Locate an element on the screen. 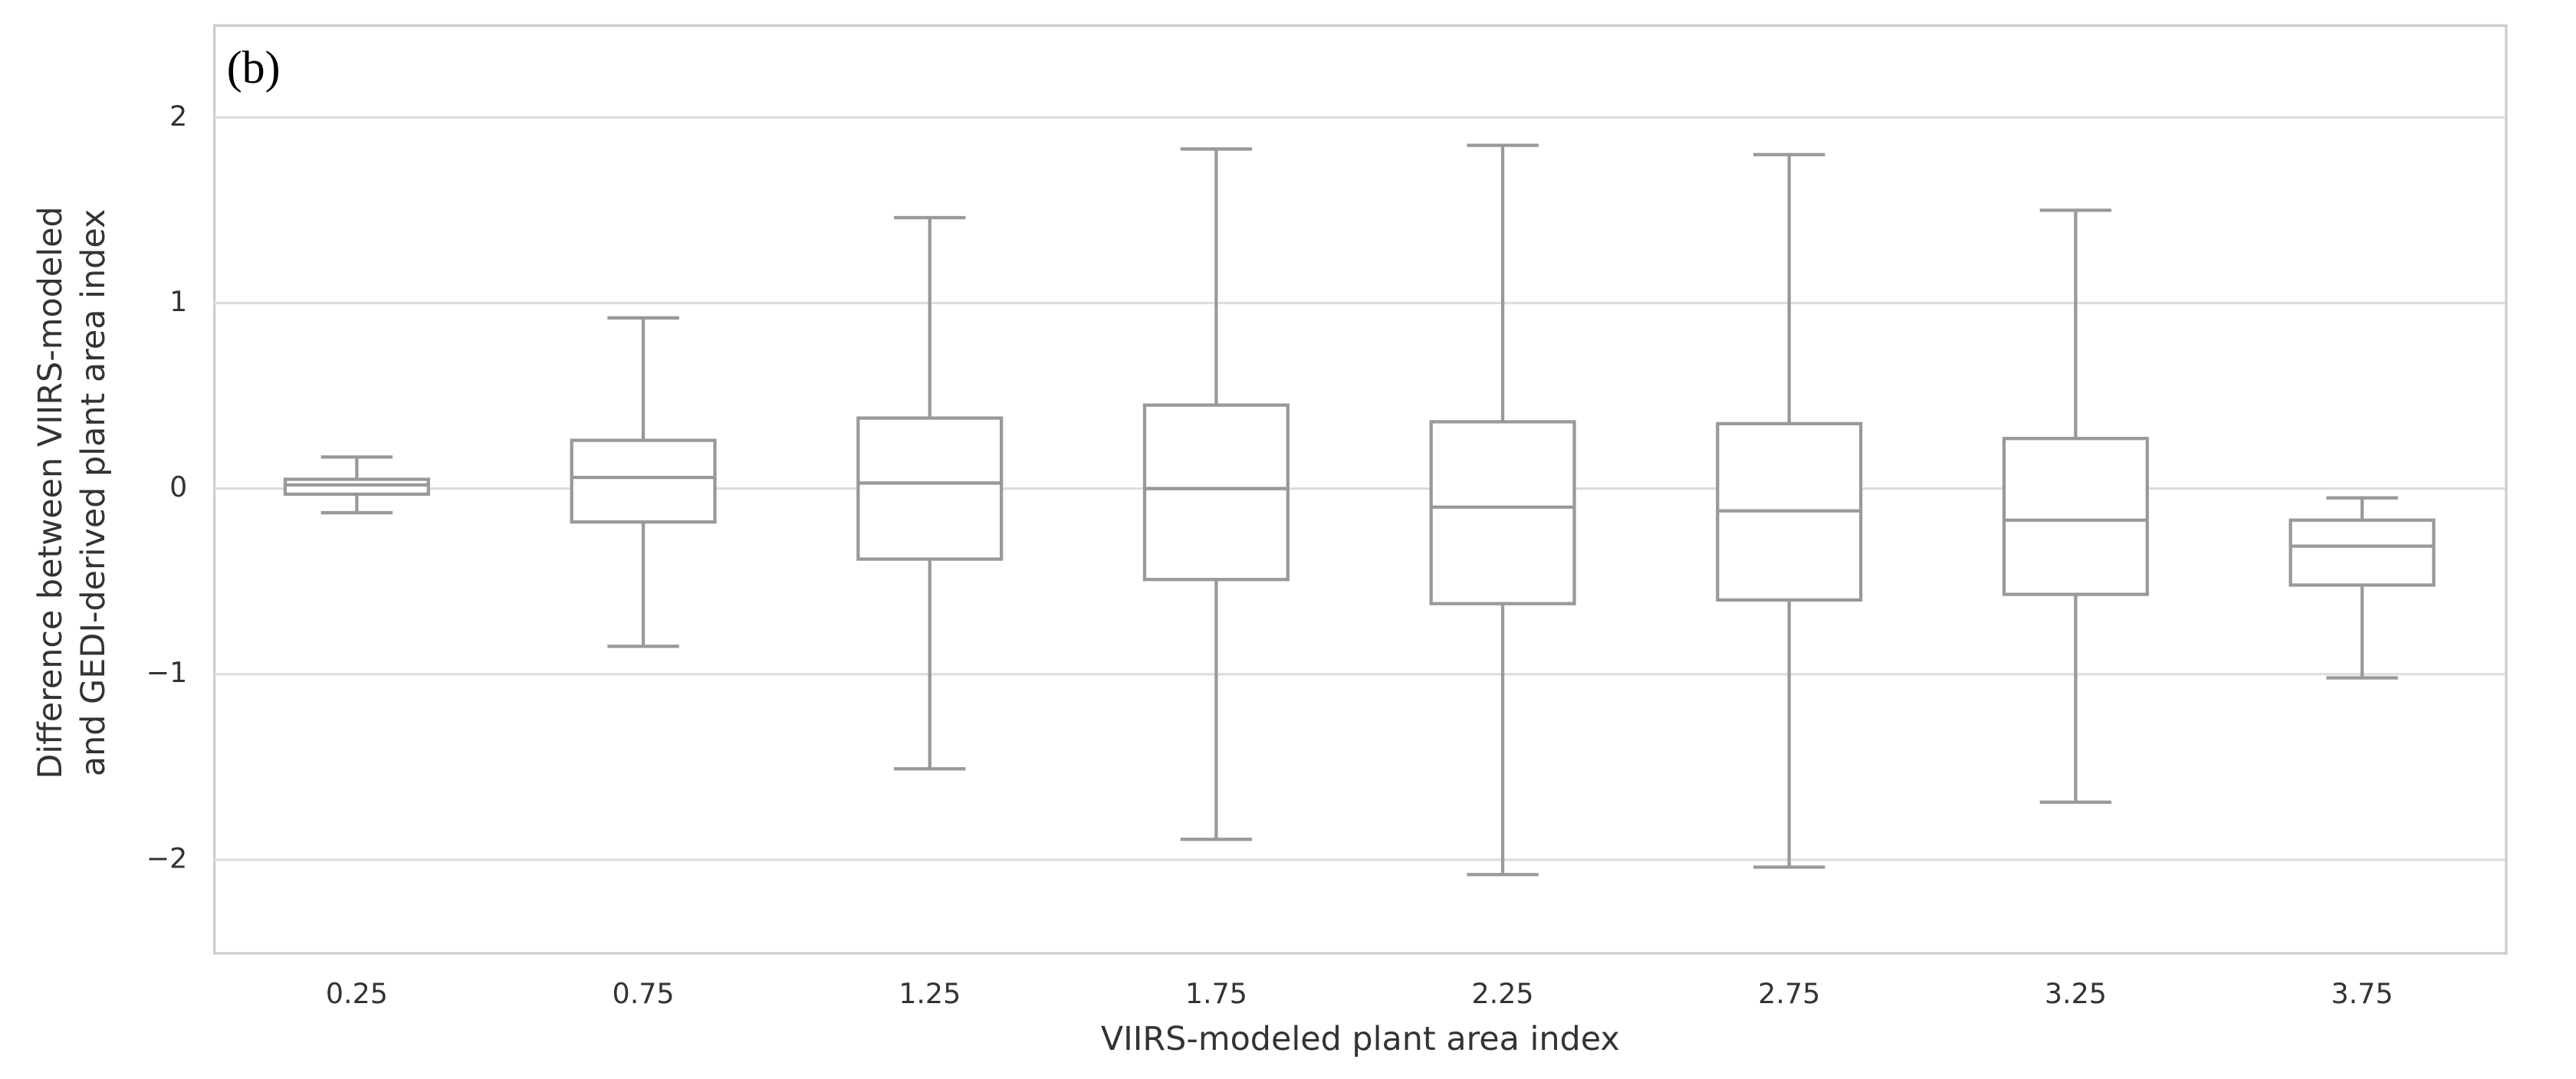  y-tick-label: 0 is located at coordinates (178, 487).